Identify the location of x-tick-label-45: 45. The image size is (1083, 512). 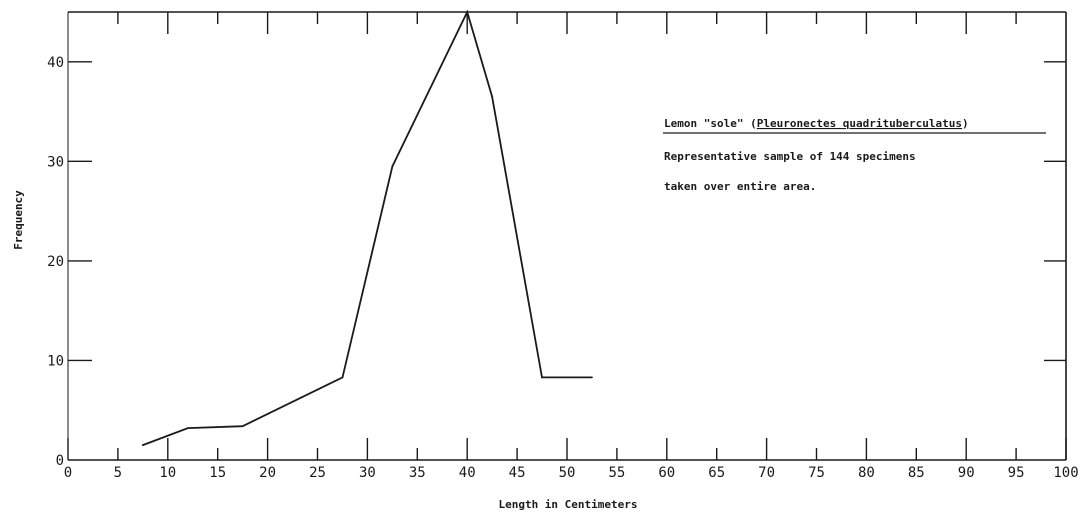
(517, 473).